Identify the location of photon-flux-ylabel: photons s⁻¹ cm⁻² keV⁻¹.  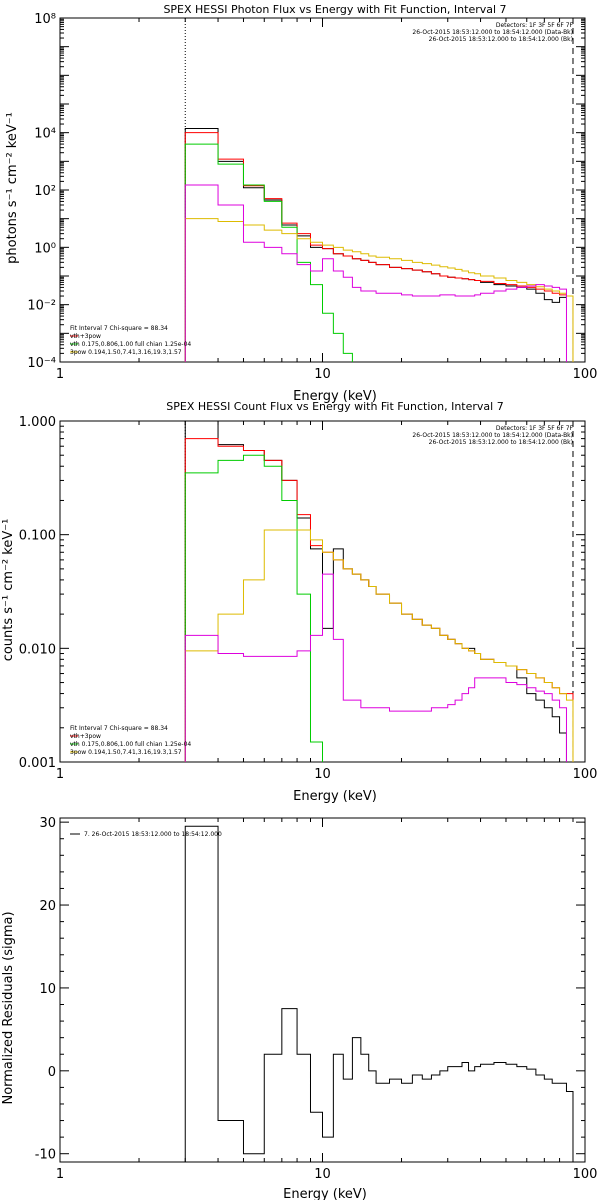
(12, 188).